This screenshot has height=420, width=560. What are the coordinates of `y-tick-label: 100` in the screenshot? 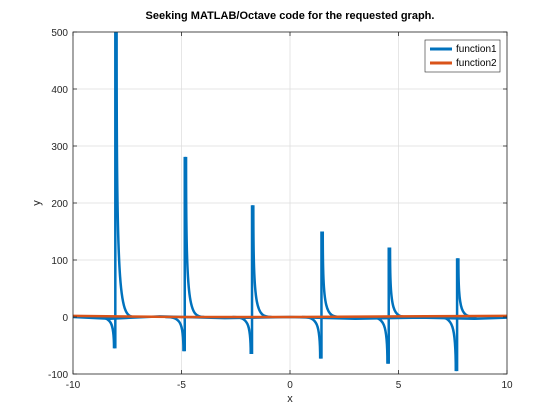 It's located at (59, 261).